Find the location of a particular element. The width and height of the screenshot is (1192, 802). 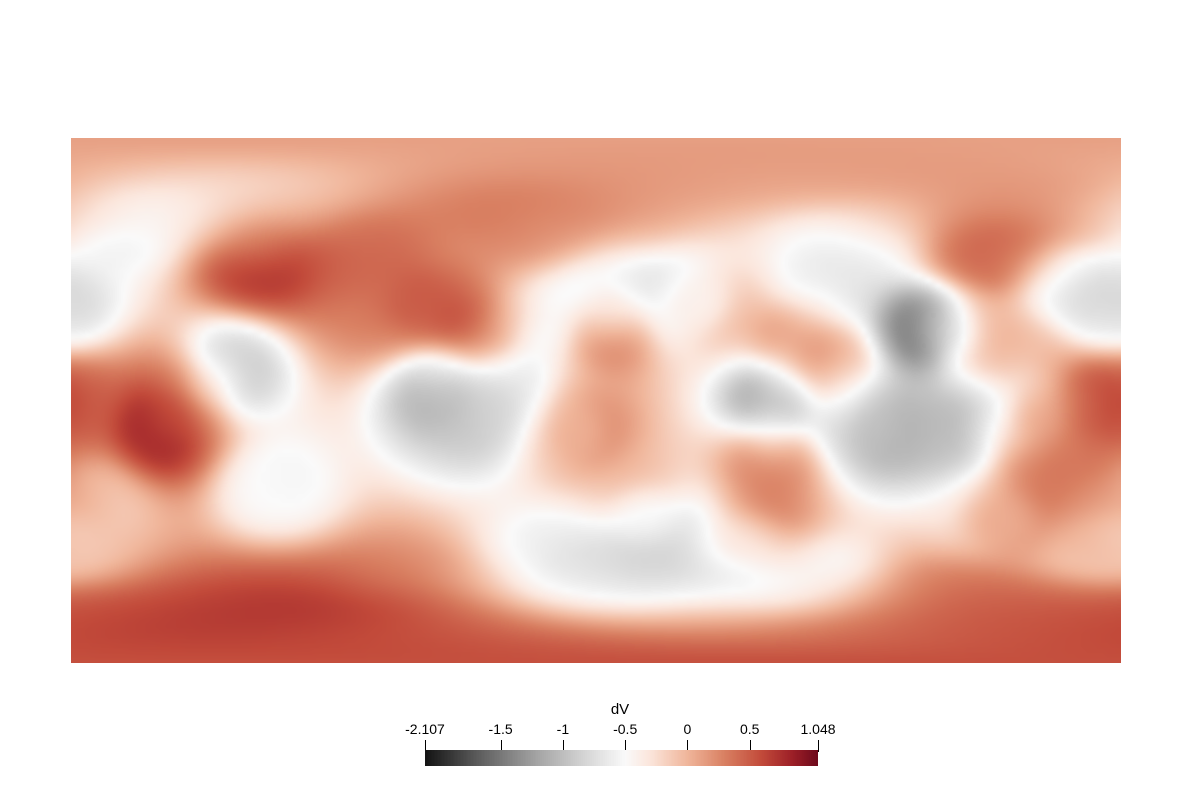

colorbar-tick-label: -1.5 is located at coordinates (500, 729).